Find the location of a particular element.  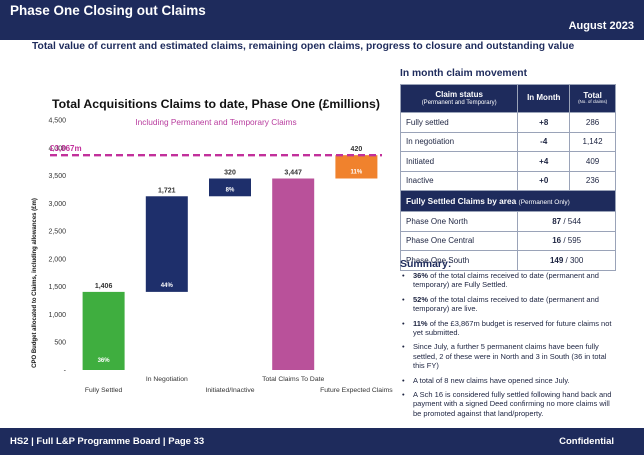

summary-item-bold: 36% is located at coordinates (421, 275).